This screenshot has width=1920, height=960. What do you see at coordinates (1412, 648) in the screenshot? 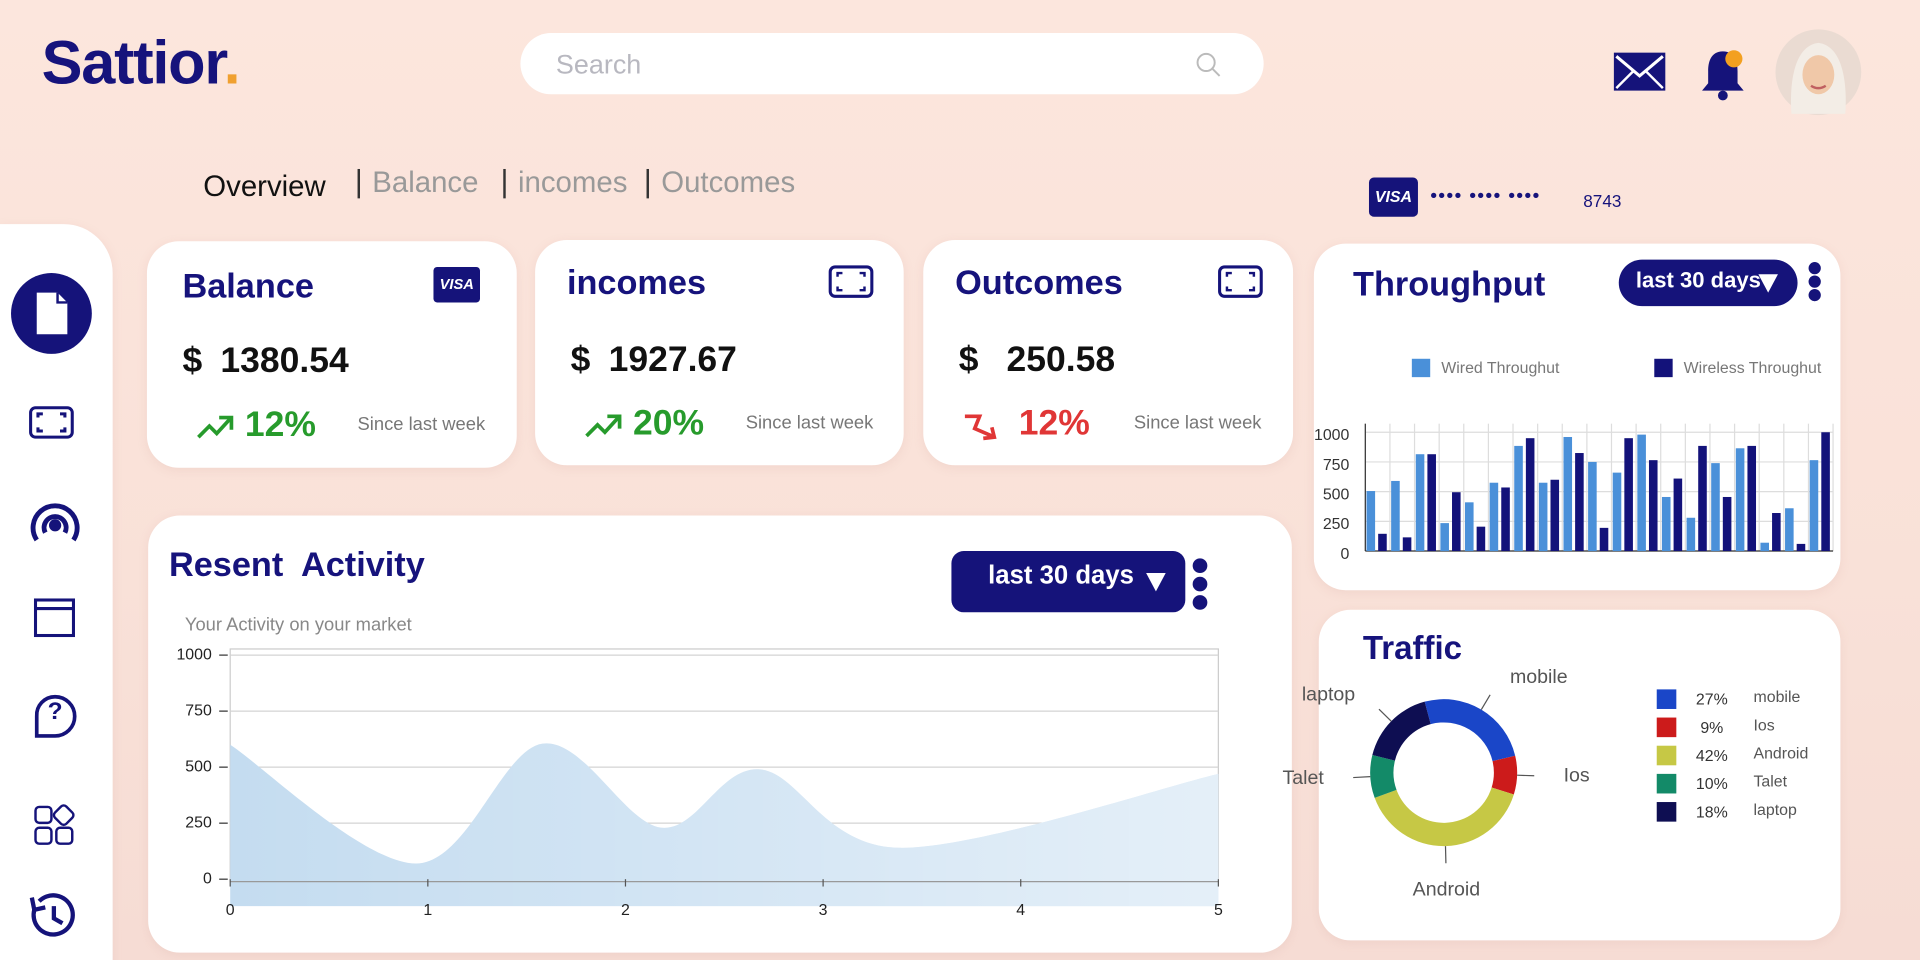
I see `chart-title: Traffic` at bounding box center [1412, 648].